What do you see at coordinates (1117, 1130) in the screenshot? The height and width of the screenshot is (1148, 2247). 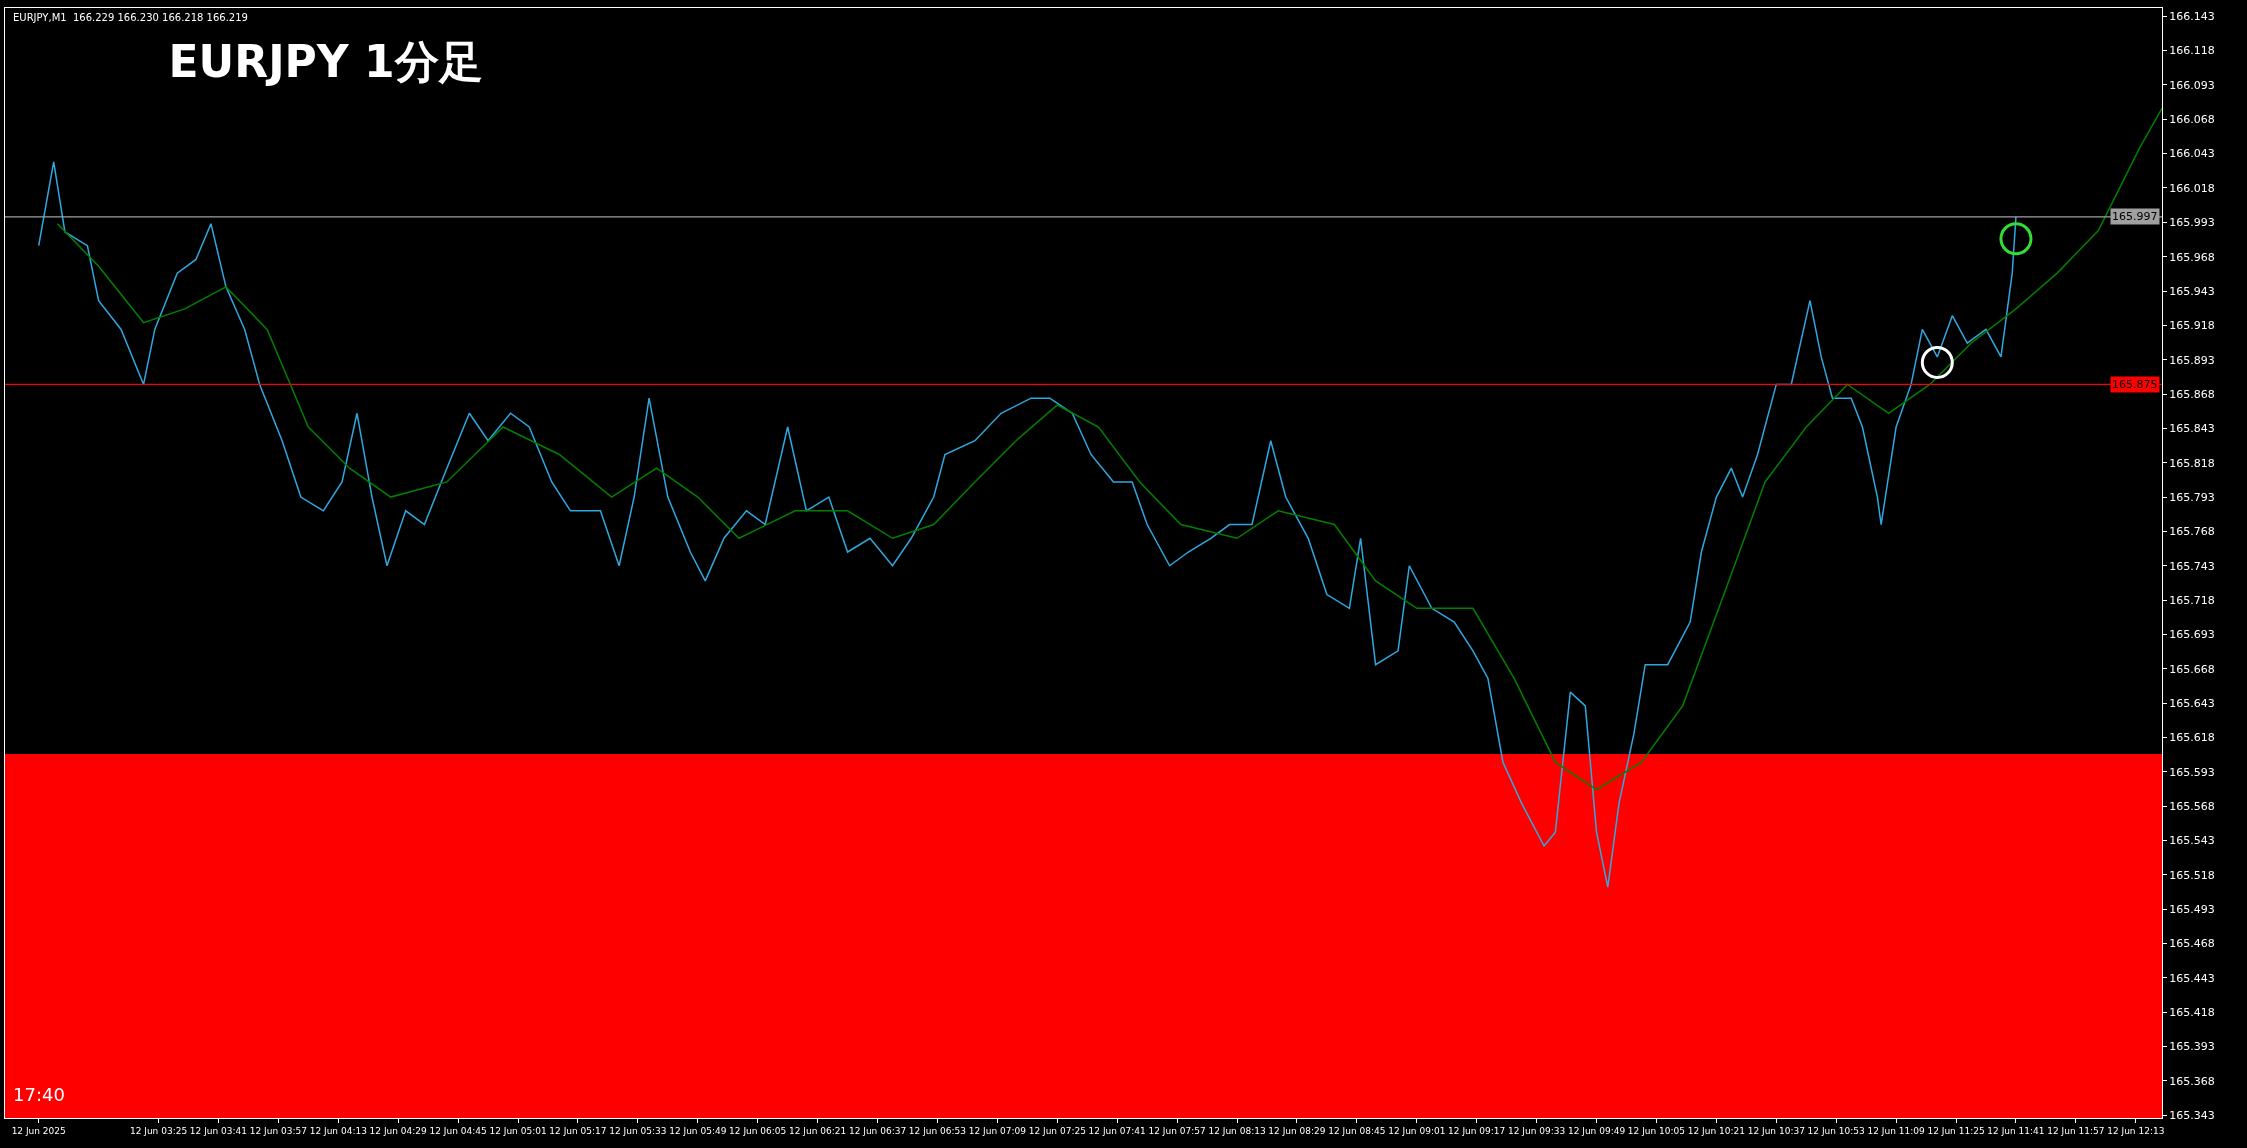 I see `x-tick-label: 12 Jun 07:41` at bounding box center [1117, 1130].